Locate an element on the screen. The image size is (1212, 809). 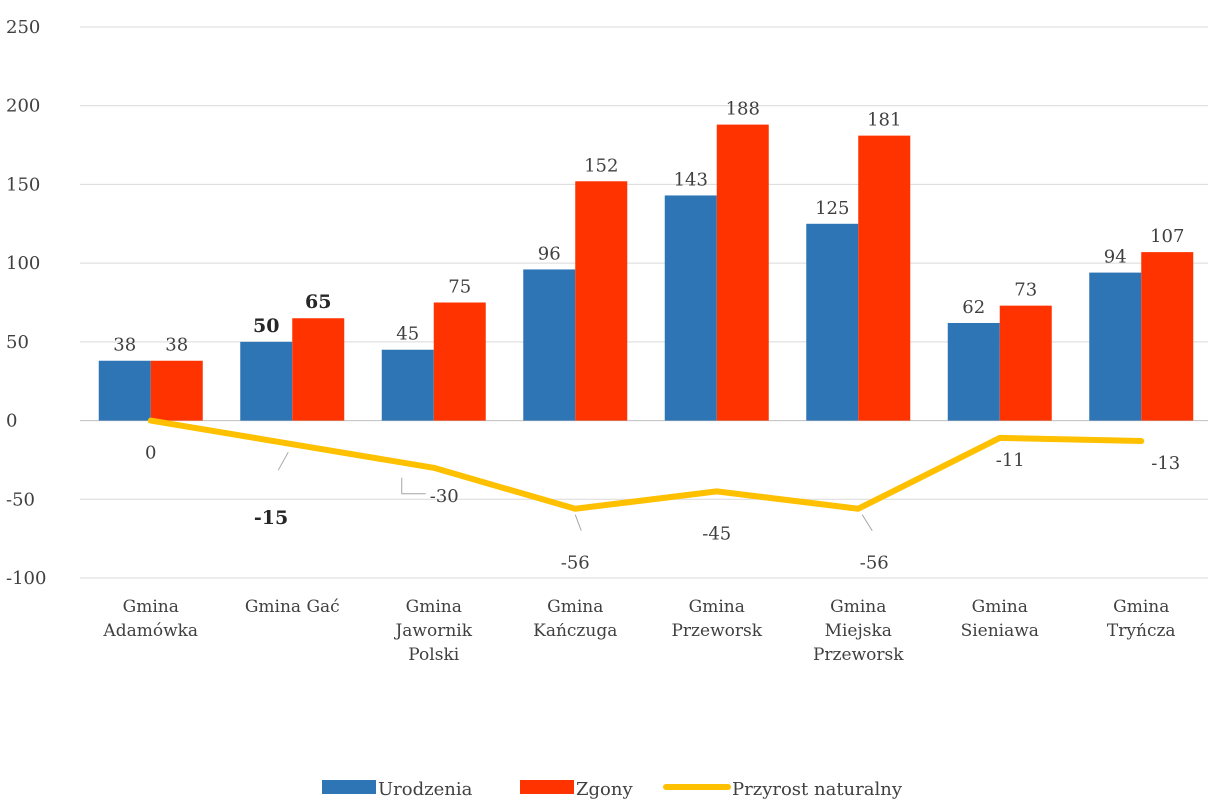
bar-value-label: 94 is located at coordinates (1115, 257).